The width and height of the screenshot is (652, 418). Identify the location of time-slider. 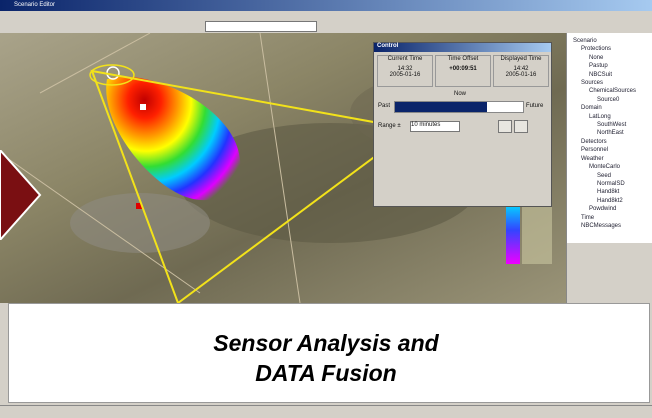
(459, 107).